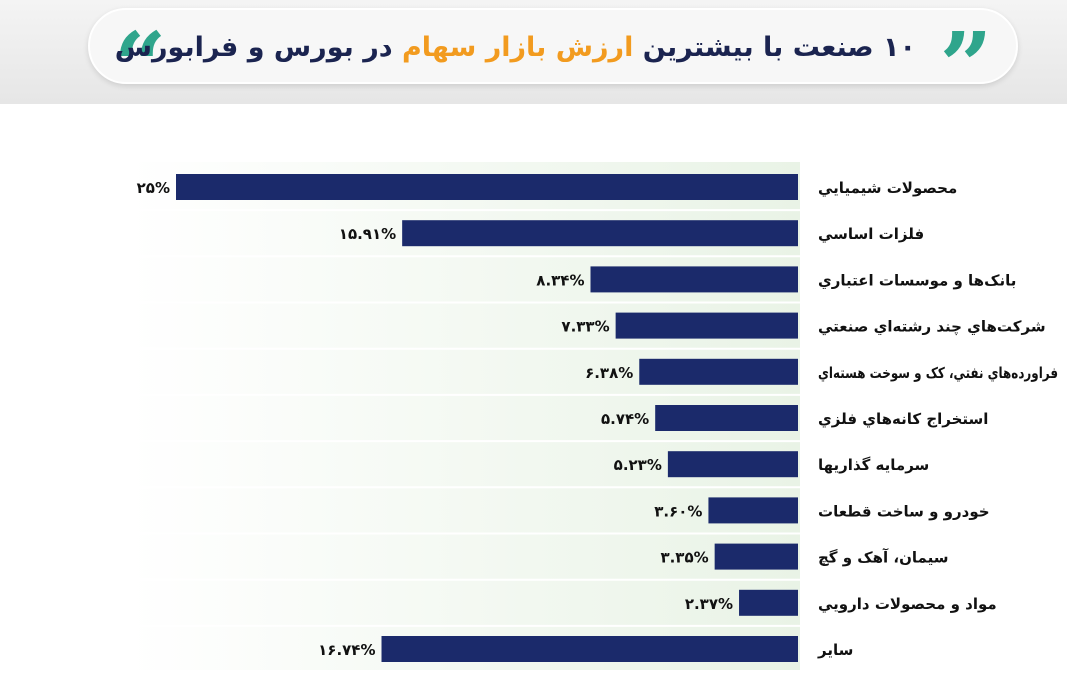  What do you see at coordinates (887, 188) in the screenshot?
I see `category-label-0: محصولات شيميايي` at bounding box center [887, 188].